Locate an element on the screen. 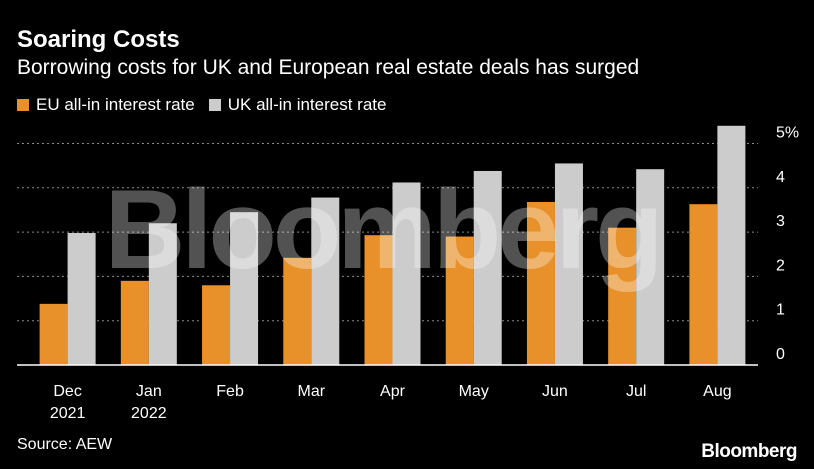 This screenshot has height=469, width=814. x-tick-label: 2021 is located at coordinates (68, 413).